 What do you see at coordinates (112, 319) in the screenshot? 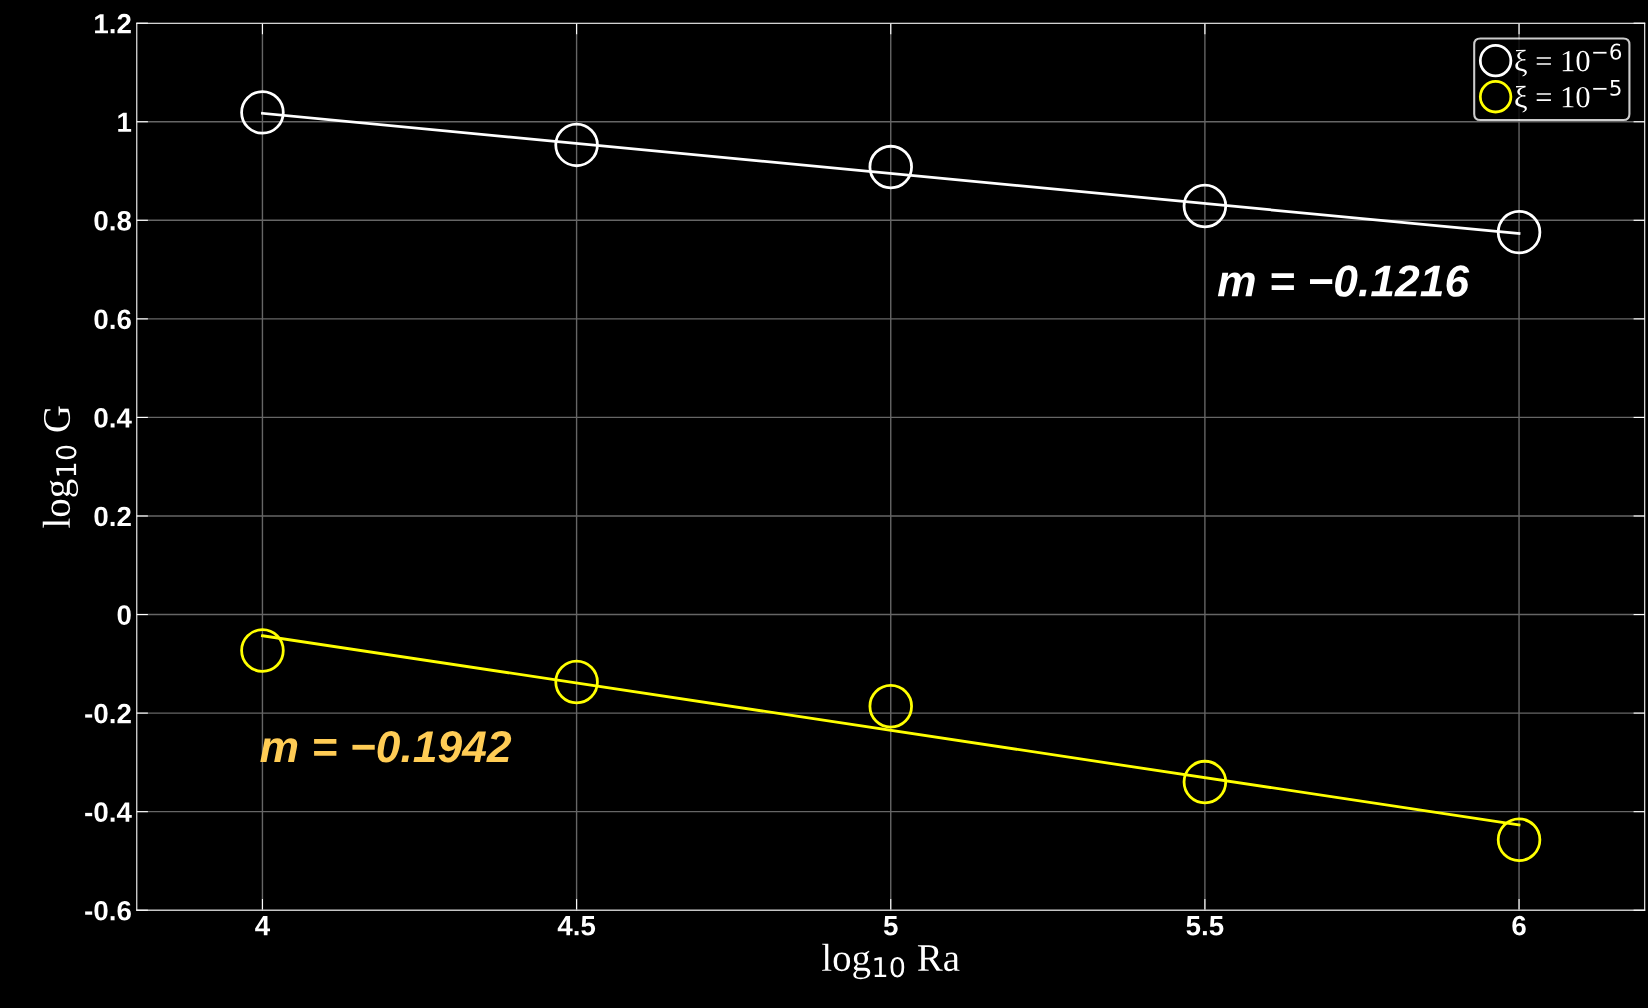
I see `y-tick-label: 0.6` at bounding box center [112, 319].